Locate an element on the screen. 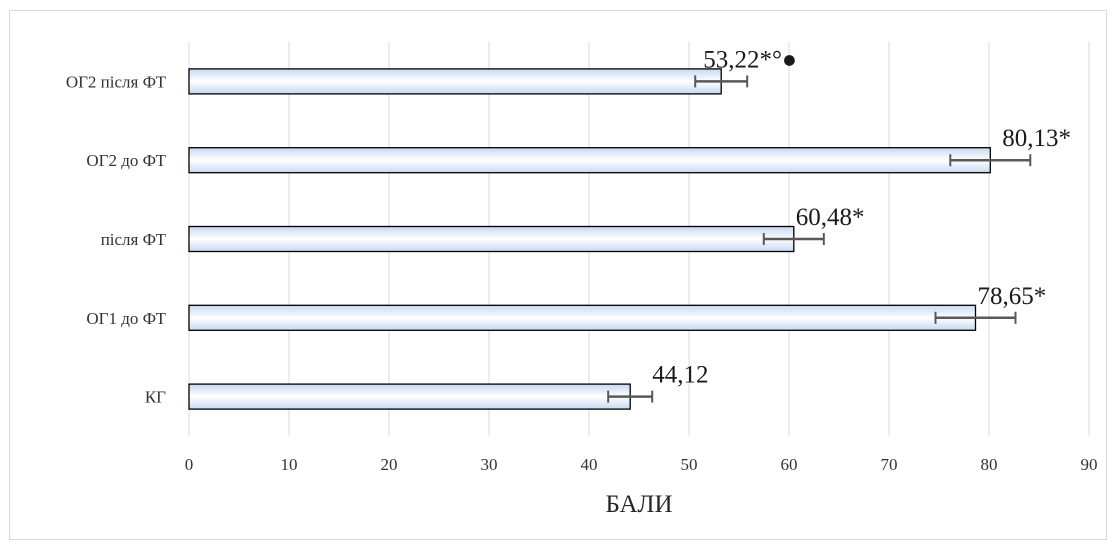 The image size is (1118, 547). x-tick-label: 60 is located at coordinates (789, 464).